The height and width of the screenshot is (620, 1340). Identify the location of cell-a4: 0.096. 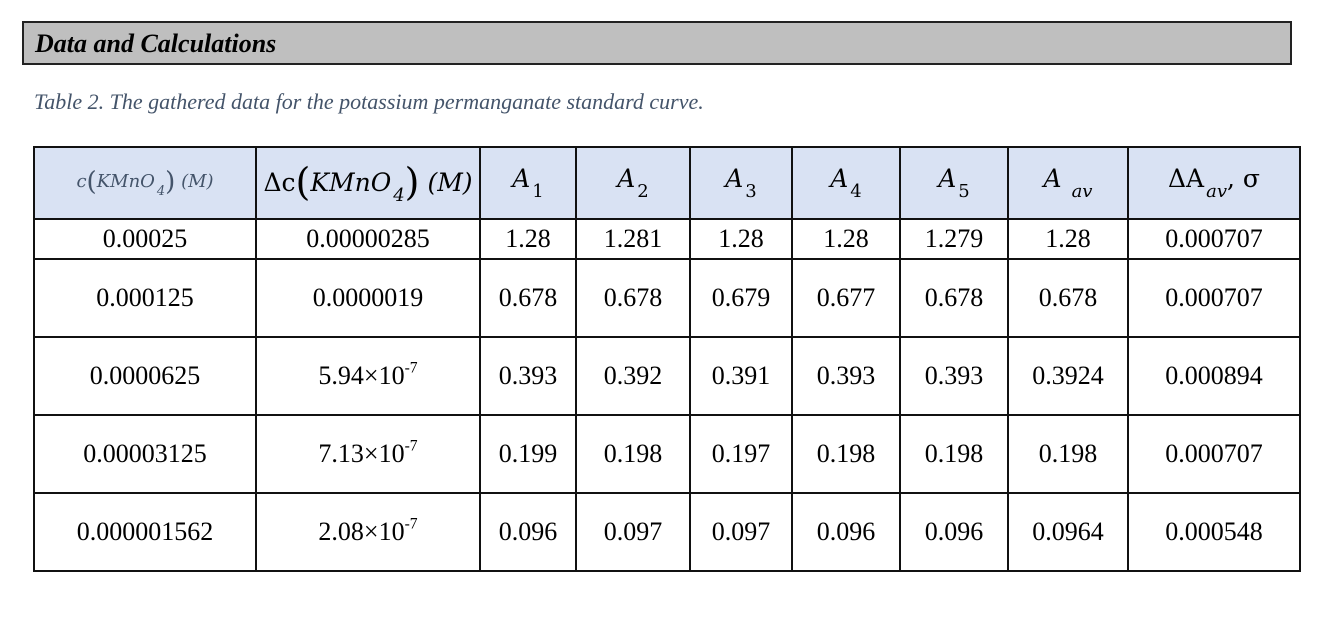
(846, 532).